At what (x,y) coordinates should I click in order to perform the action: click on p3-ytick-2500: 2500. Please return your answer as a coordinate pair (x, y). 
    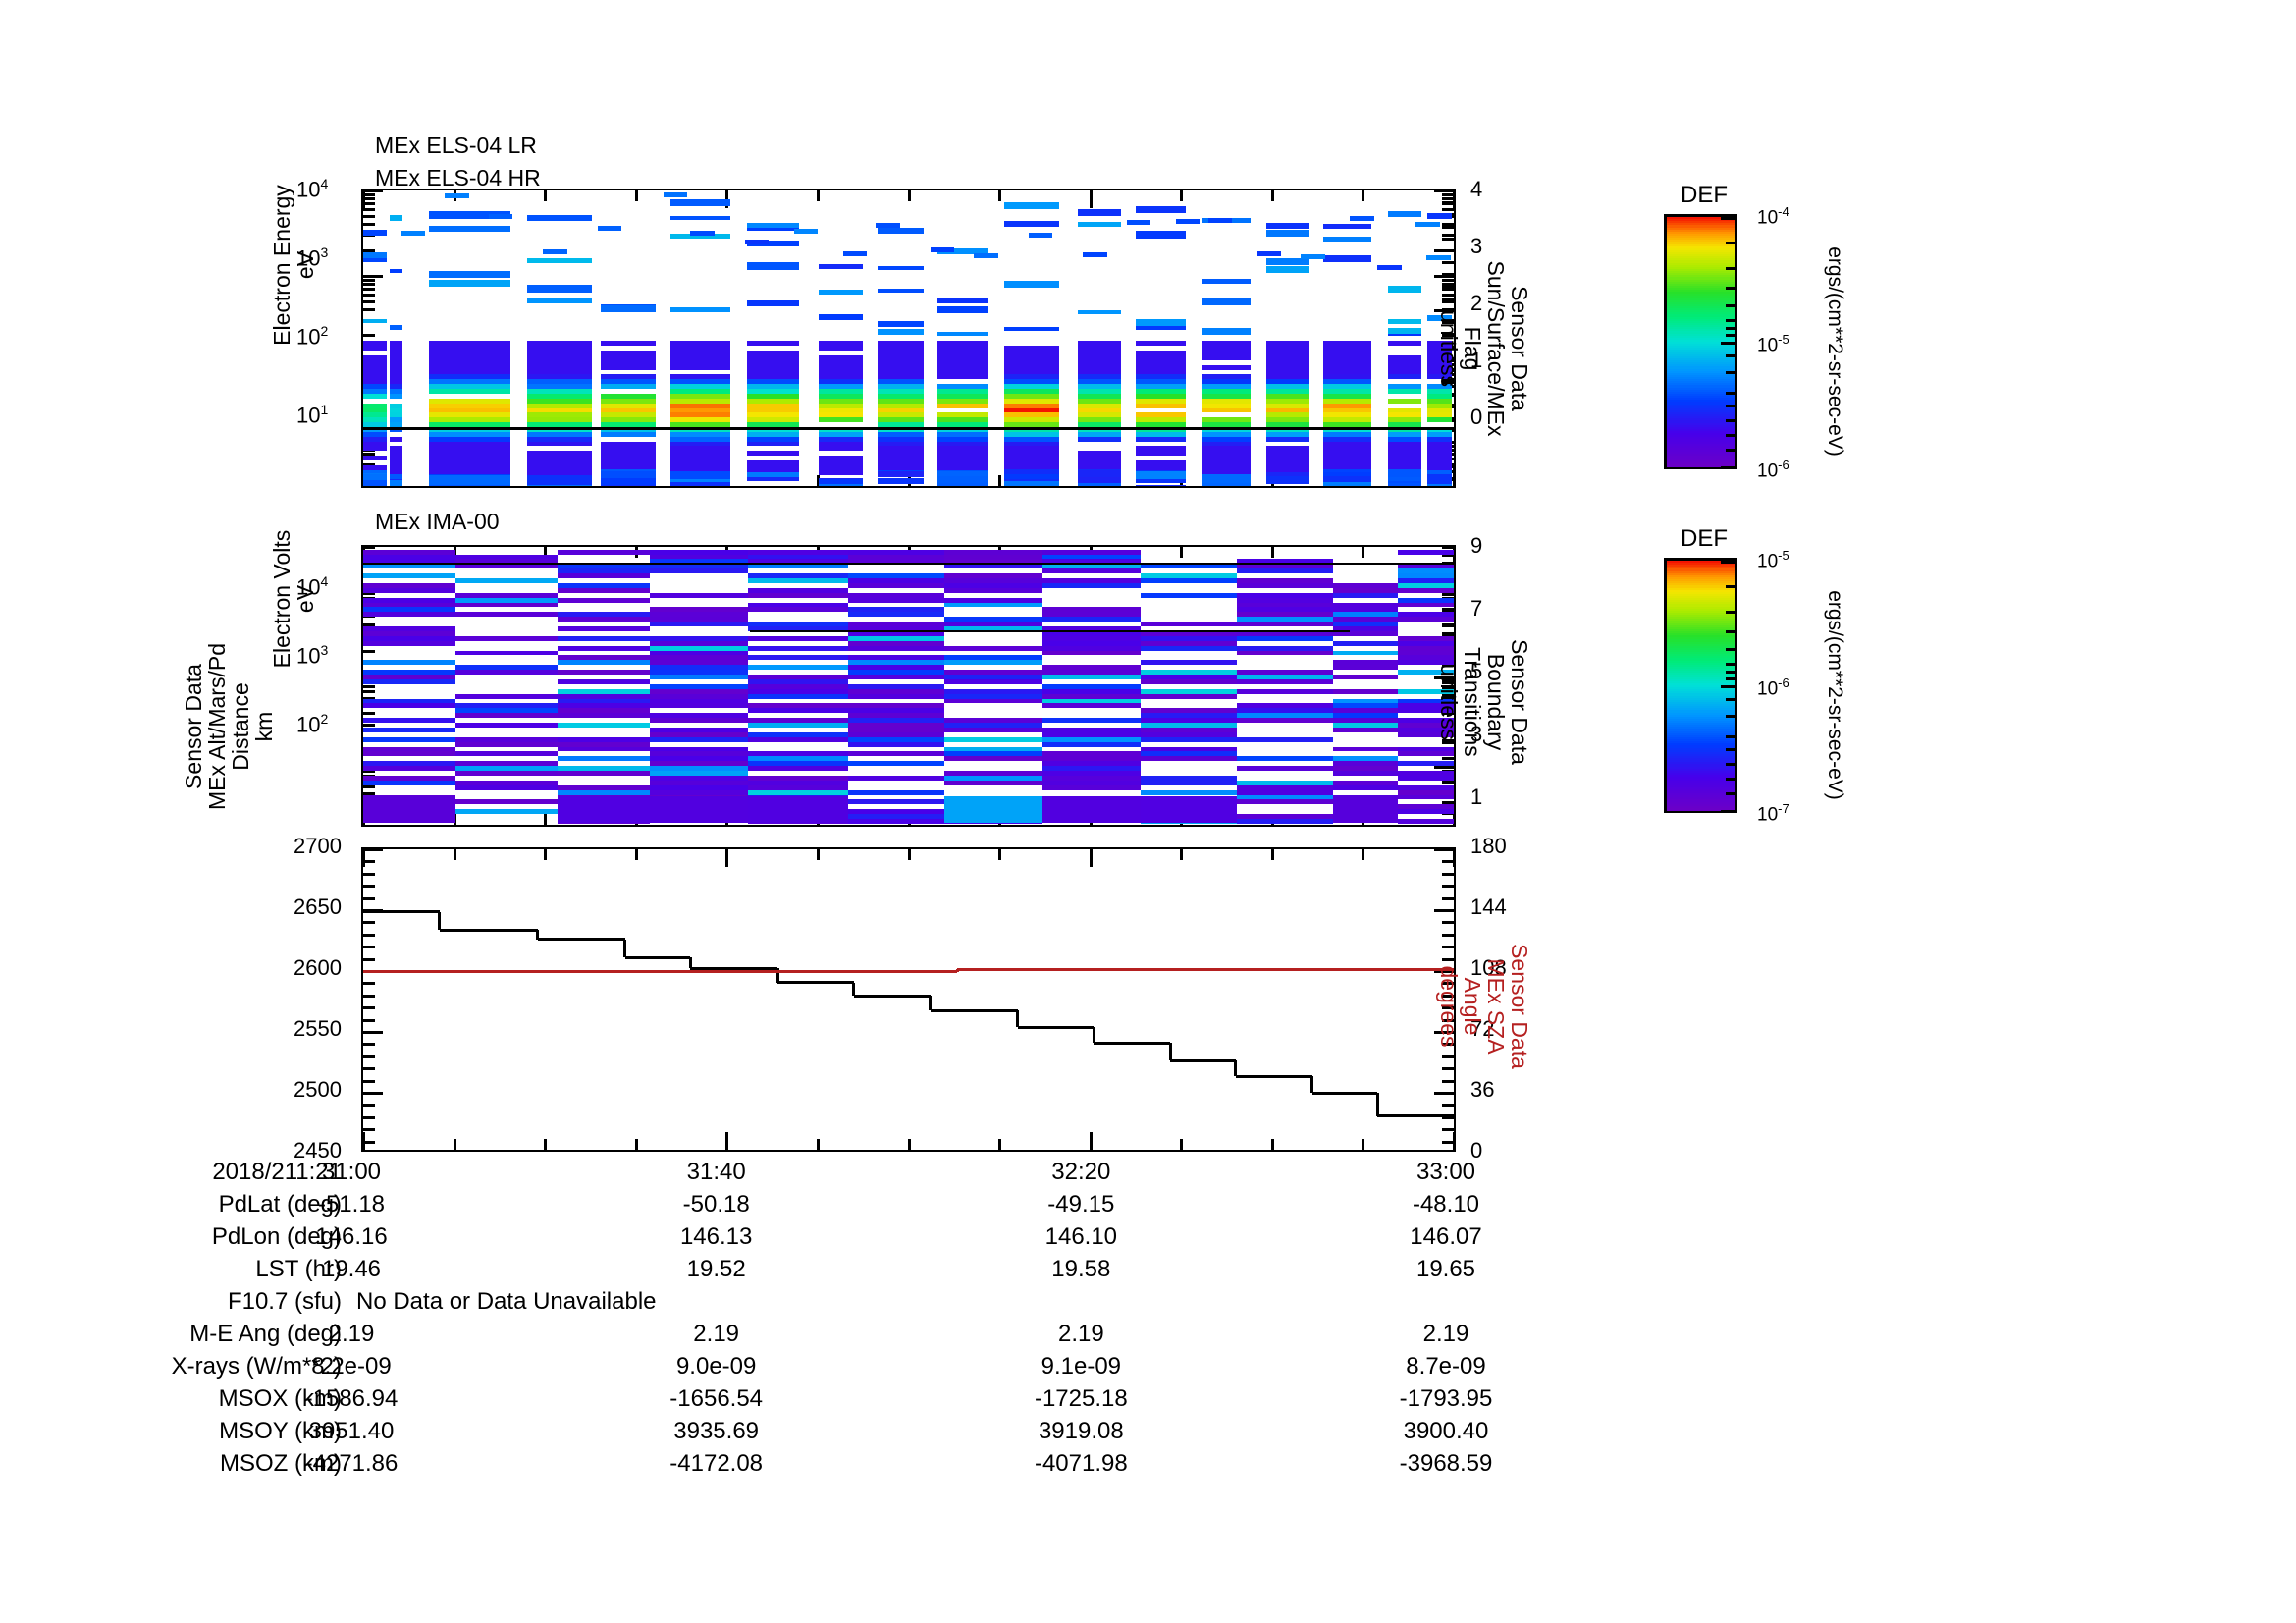
    Looking at the image, I should click on (318, 1089).